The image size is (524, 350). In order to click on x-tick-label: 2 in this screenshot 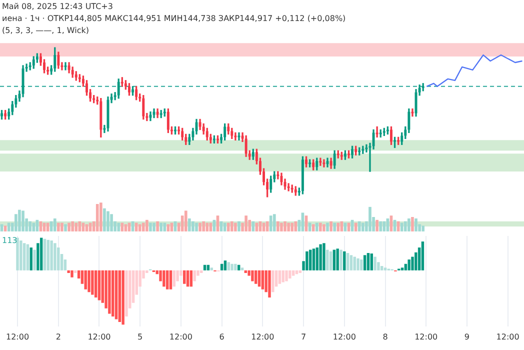, I will do `click(58, 337)`.